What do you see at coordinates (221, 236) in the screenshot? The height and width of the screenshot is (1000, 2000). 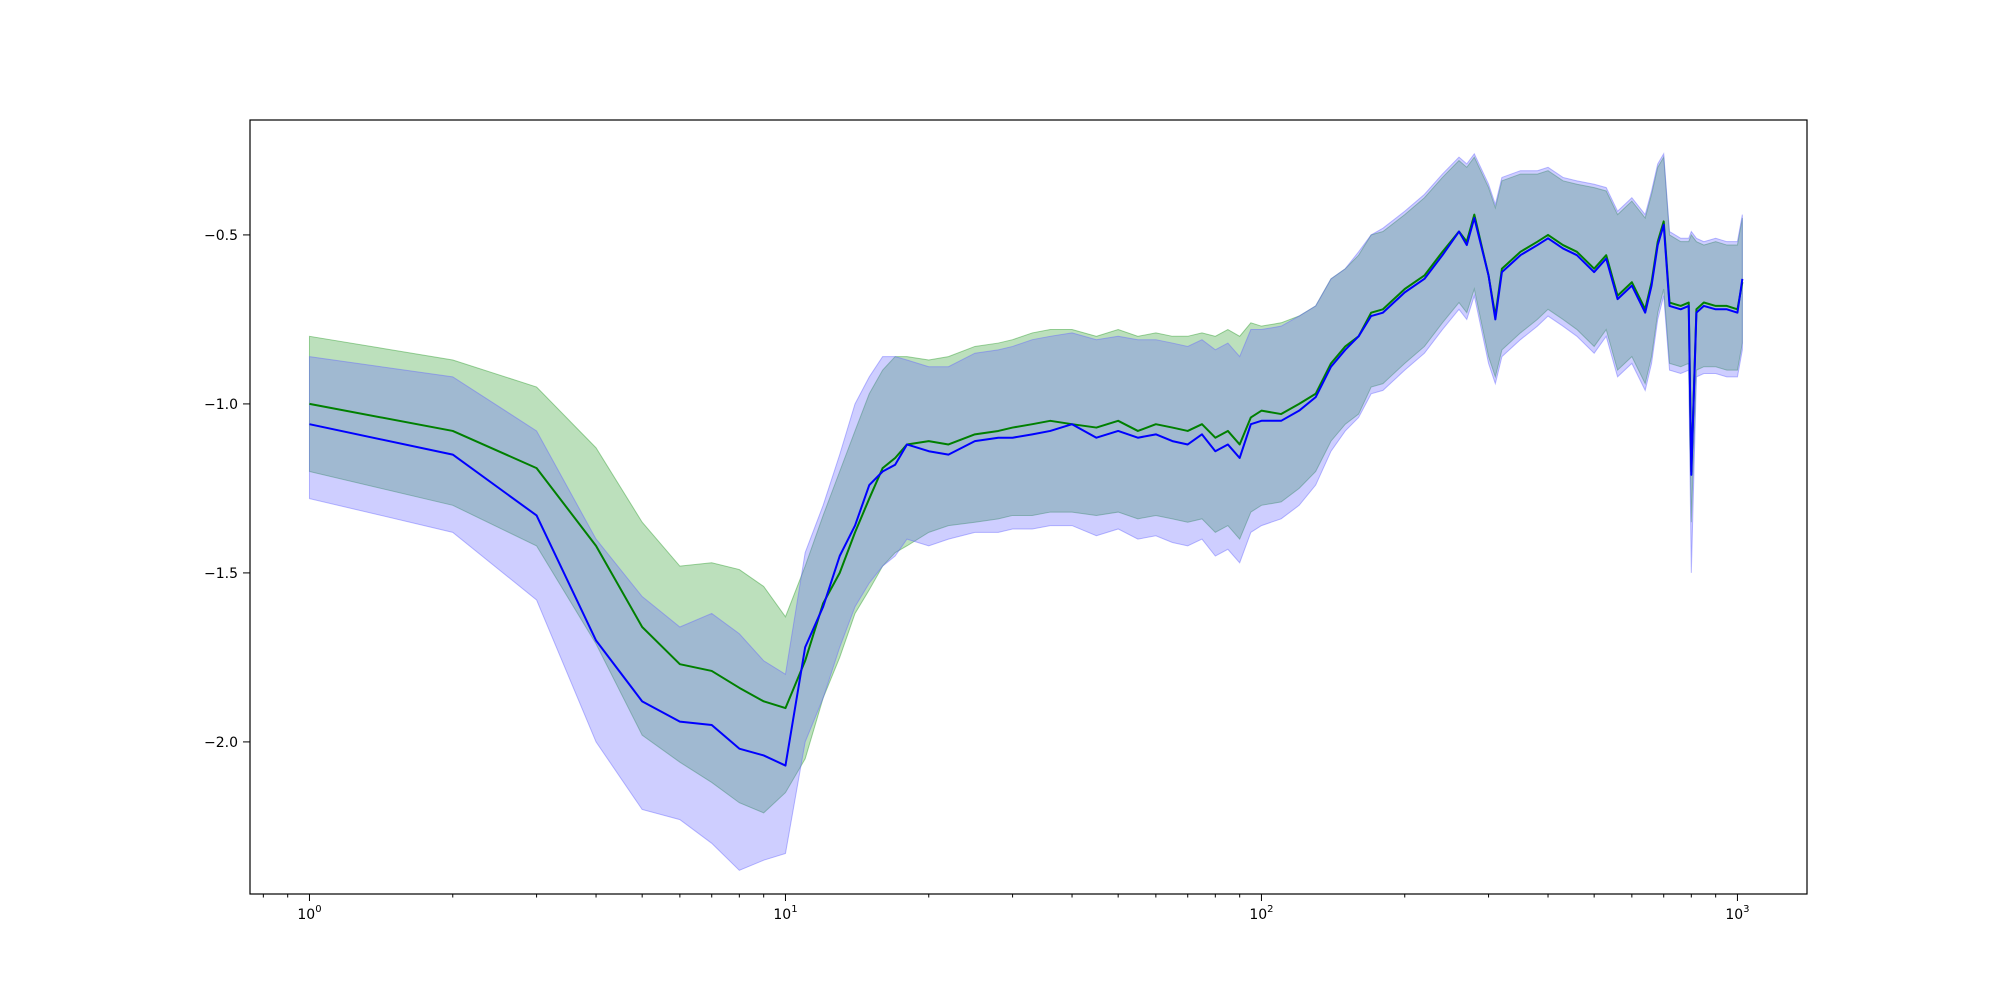 I see `y-tick-label: −0.5` at bounding box center [221, 236].